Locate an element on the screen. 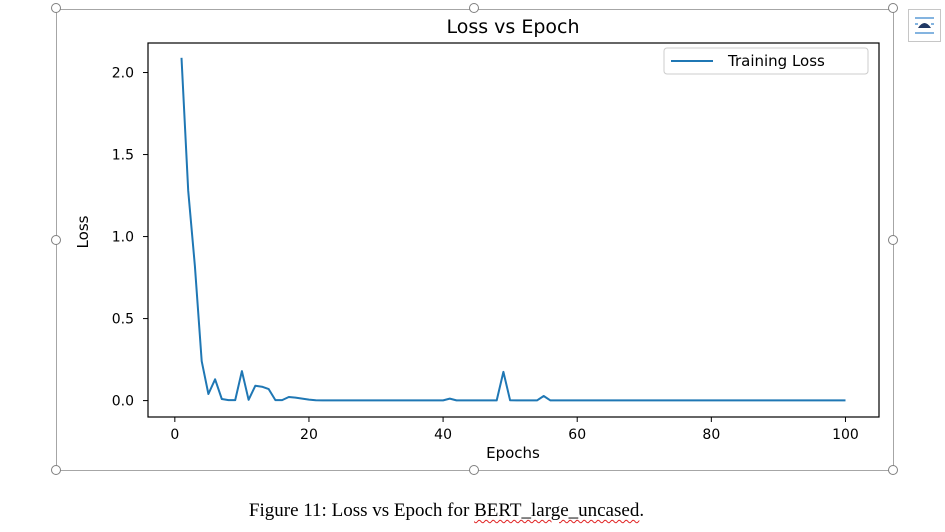 The image size is (945, 532). resize-handle-top-left is located at coordinates (56, 8).